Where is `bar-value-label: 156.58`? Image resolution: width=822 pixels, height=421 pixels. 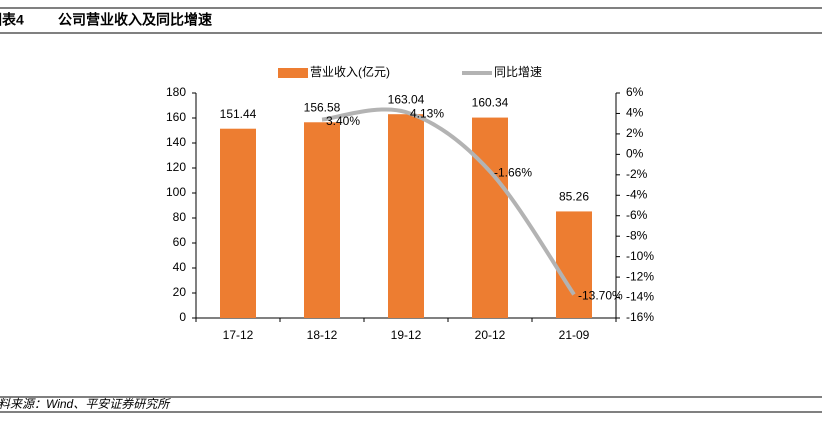 bar-value-label: 156.58 is located at coordinates (322, 107).